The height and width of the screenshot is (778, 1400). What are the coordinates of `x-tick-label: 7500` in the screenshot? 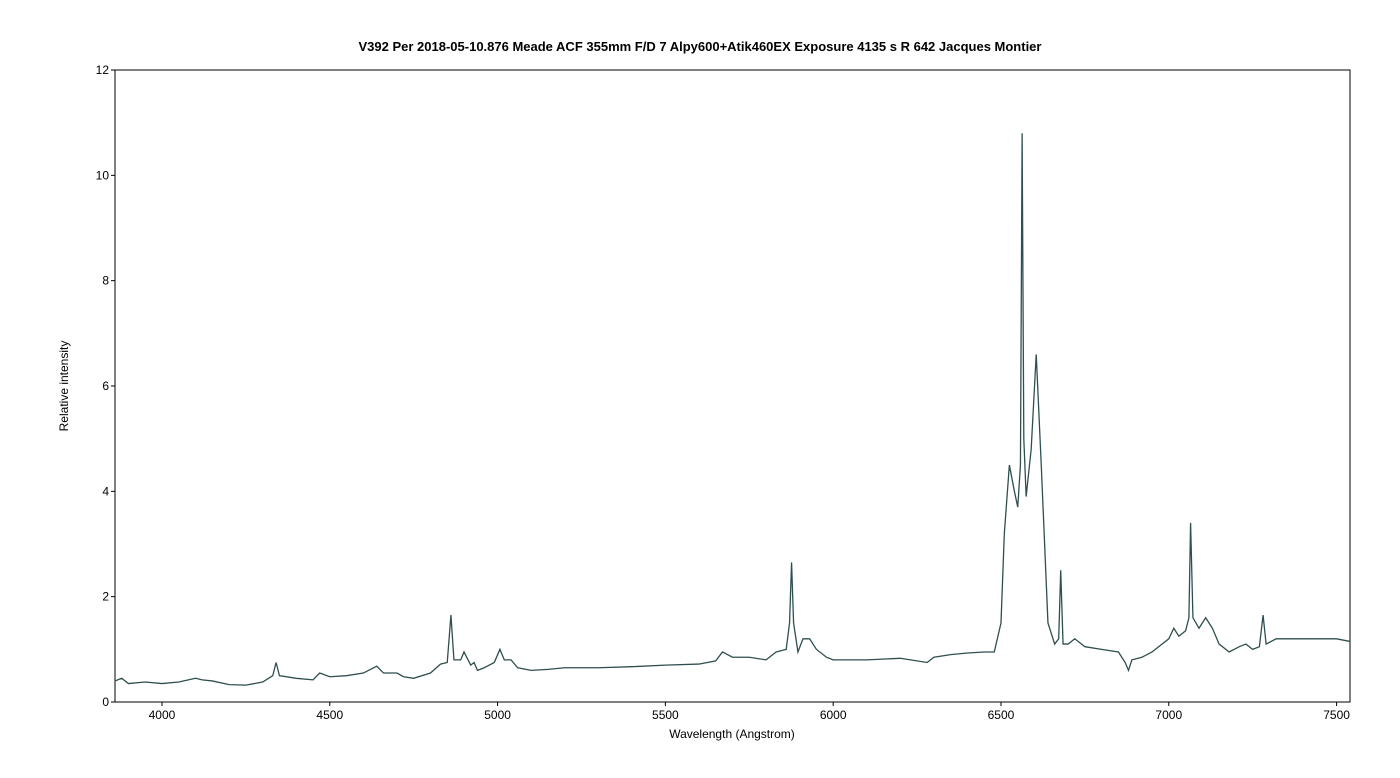 It's located at (1336, 715).